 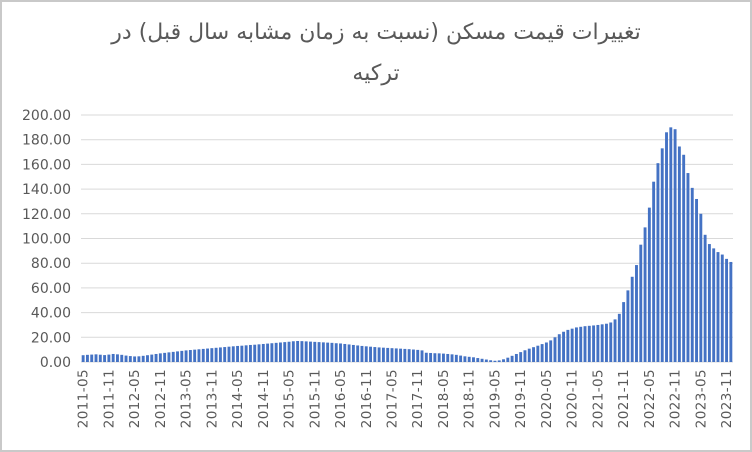 What do you see at coordinates (598, 398) in the screenshot?
I see `x-tick-label: 2021-05` at bounding box center [598, 398].